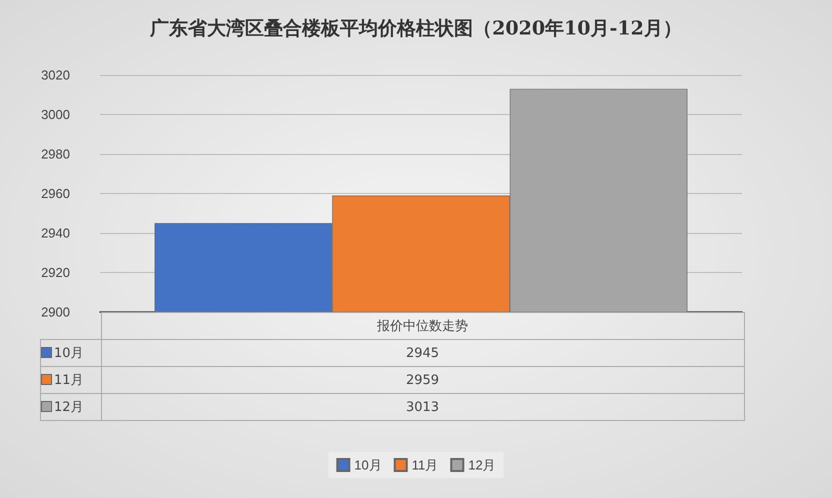 This screenshot has height=498, width=832. Describe the element at coordinates (482, 465) in the screenshot. I see `legend-label: 12月` at that location.